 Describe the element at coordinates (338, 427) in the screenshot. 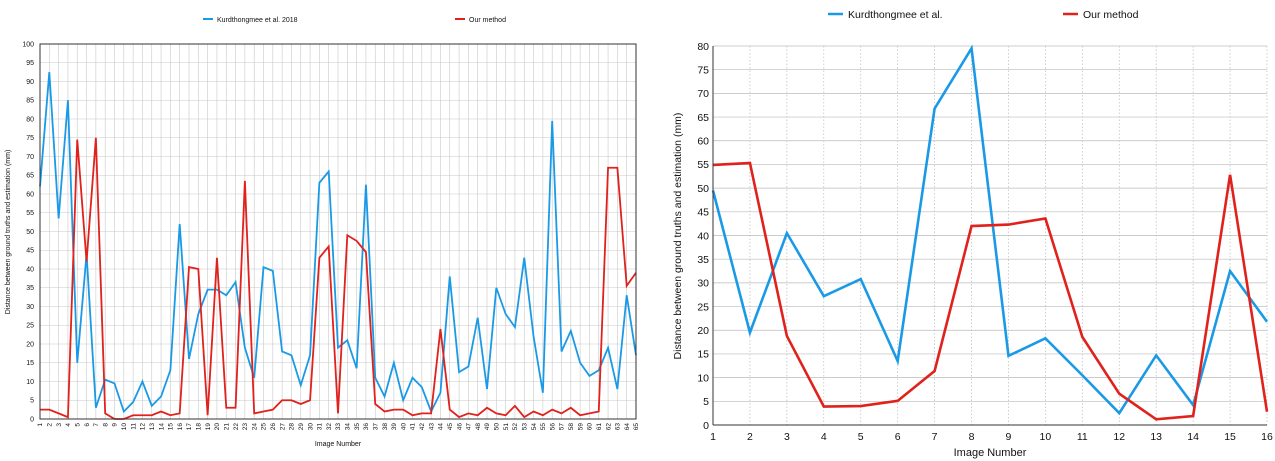

I see `left-x-tick-label: 33` at that location.